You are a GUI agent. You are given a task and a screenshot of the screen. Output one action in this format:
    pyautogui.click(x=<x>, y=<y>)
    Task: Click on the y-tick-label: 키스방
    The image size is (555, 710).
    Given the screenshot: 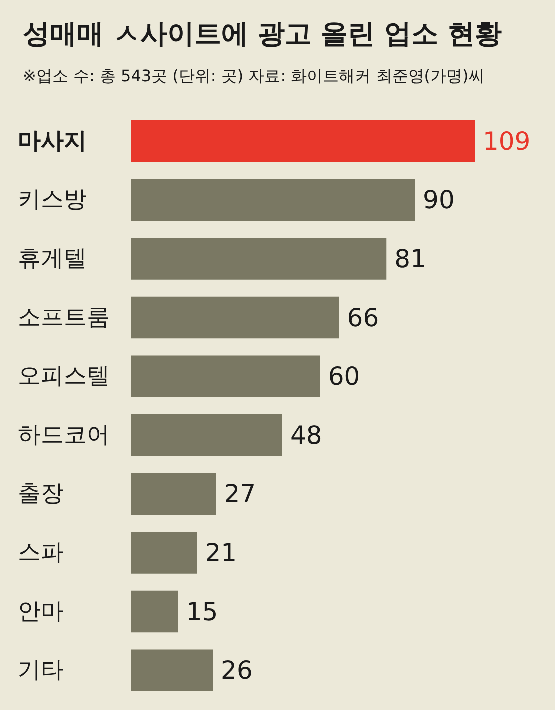 What is the action you would take?
    pyautogui.click(x=52, y=200)
    